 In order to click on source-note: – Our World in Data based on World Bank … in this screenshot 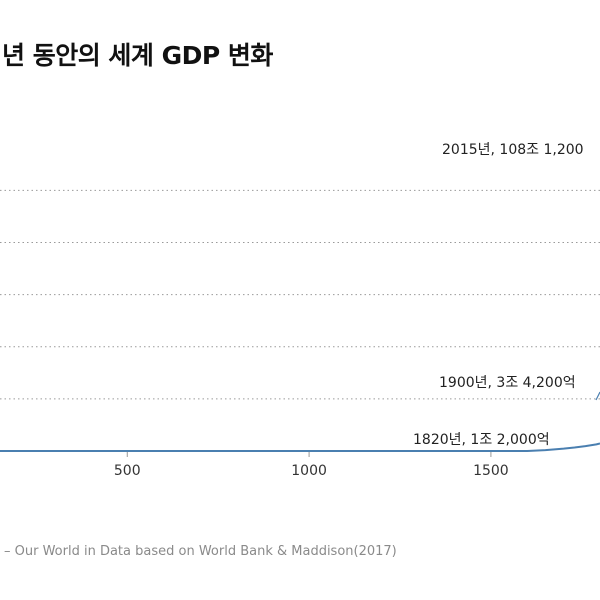, I will do `click(200, 551)`.